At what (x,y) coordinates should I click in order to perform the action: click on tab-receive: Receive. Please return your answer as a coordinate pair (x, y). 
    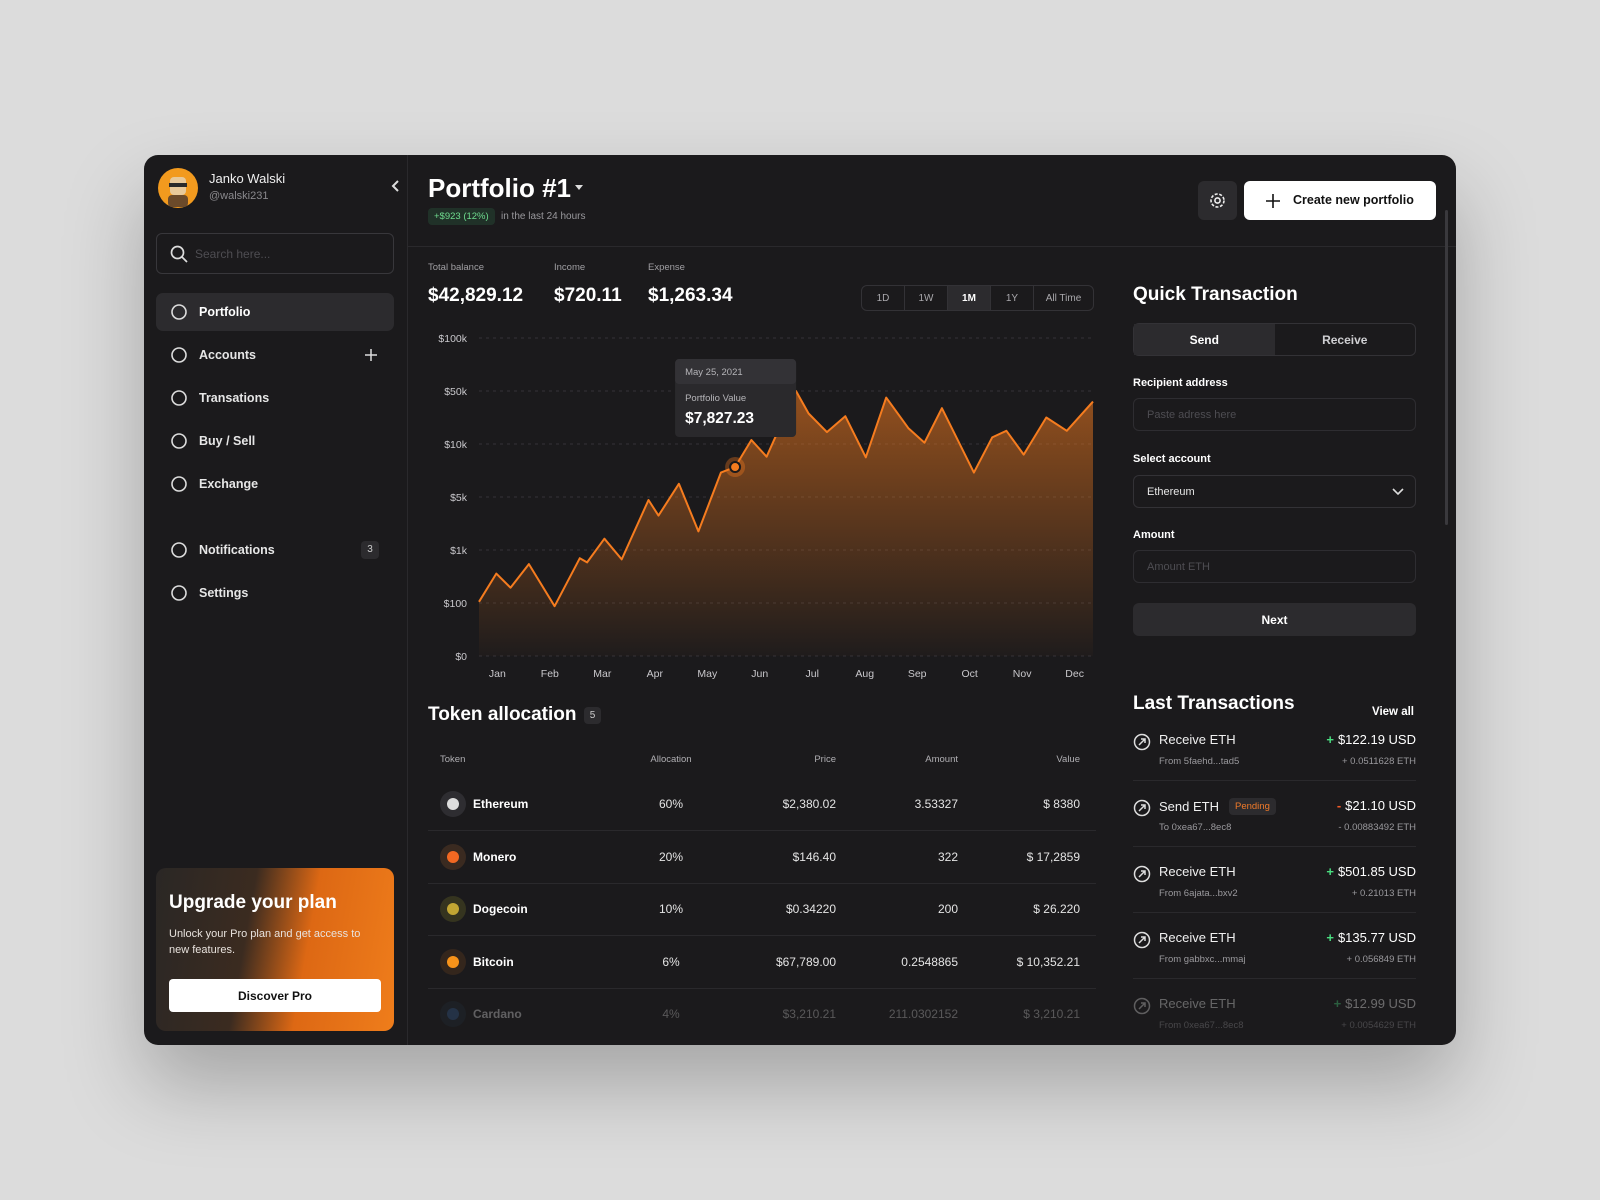
    Looking at the image, I should click on (1345, 339).